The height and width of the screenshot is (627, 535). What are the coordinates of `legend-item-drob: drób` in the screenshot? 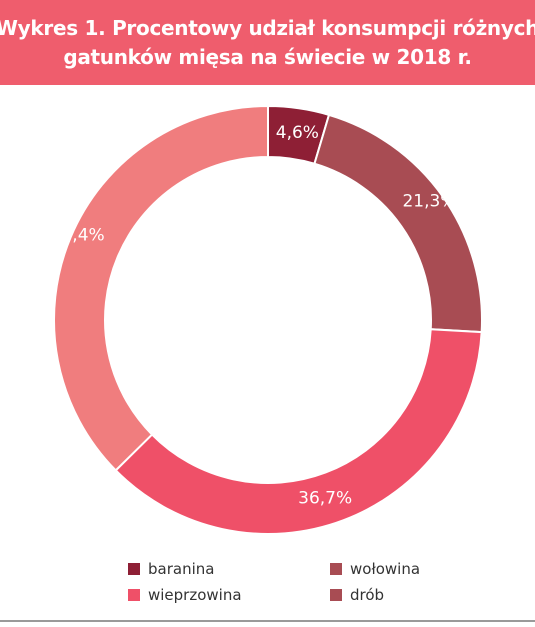 It's located at (357, 595).